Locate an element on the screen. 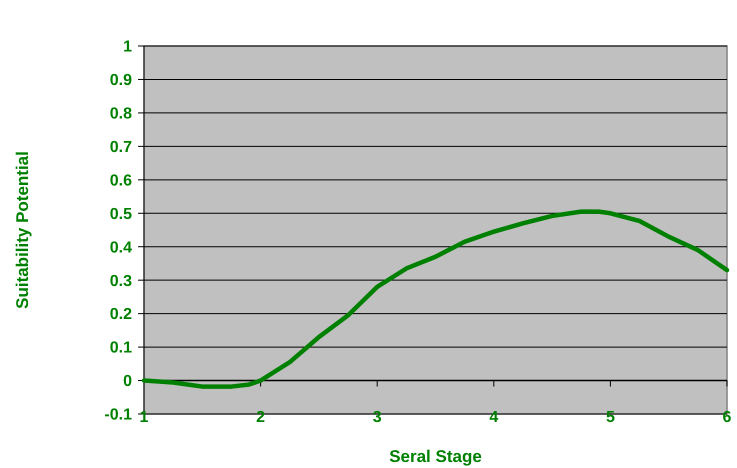 The width and height of the screenshot is (737, 468). y-tick-label: -0.1 is located at coordinates (118, 415).